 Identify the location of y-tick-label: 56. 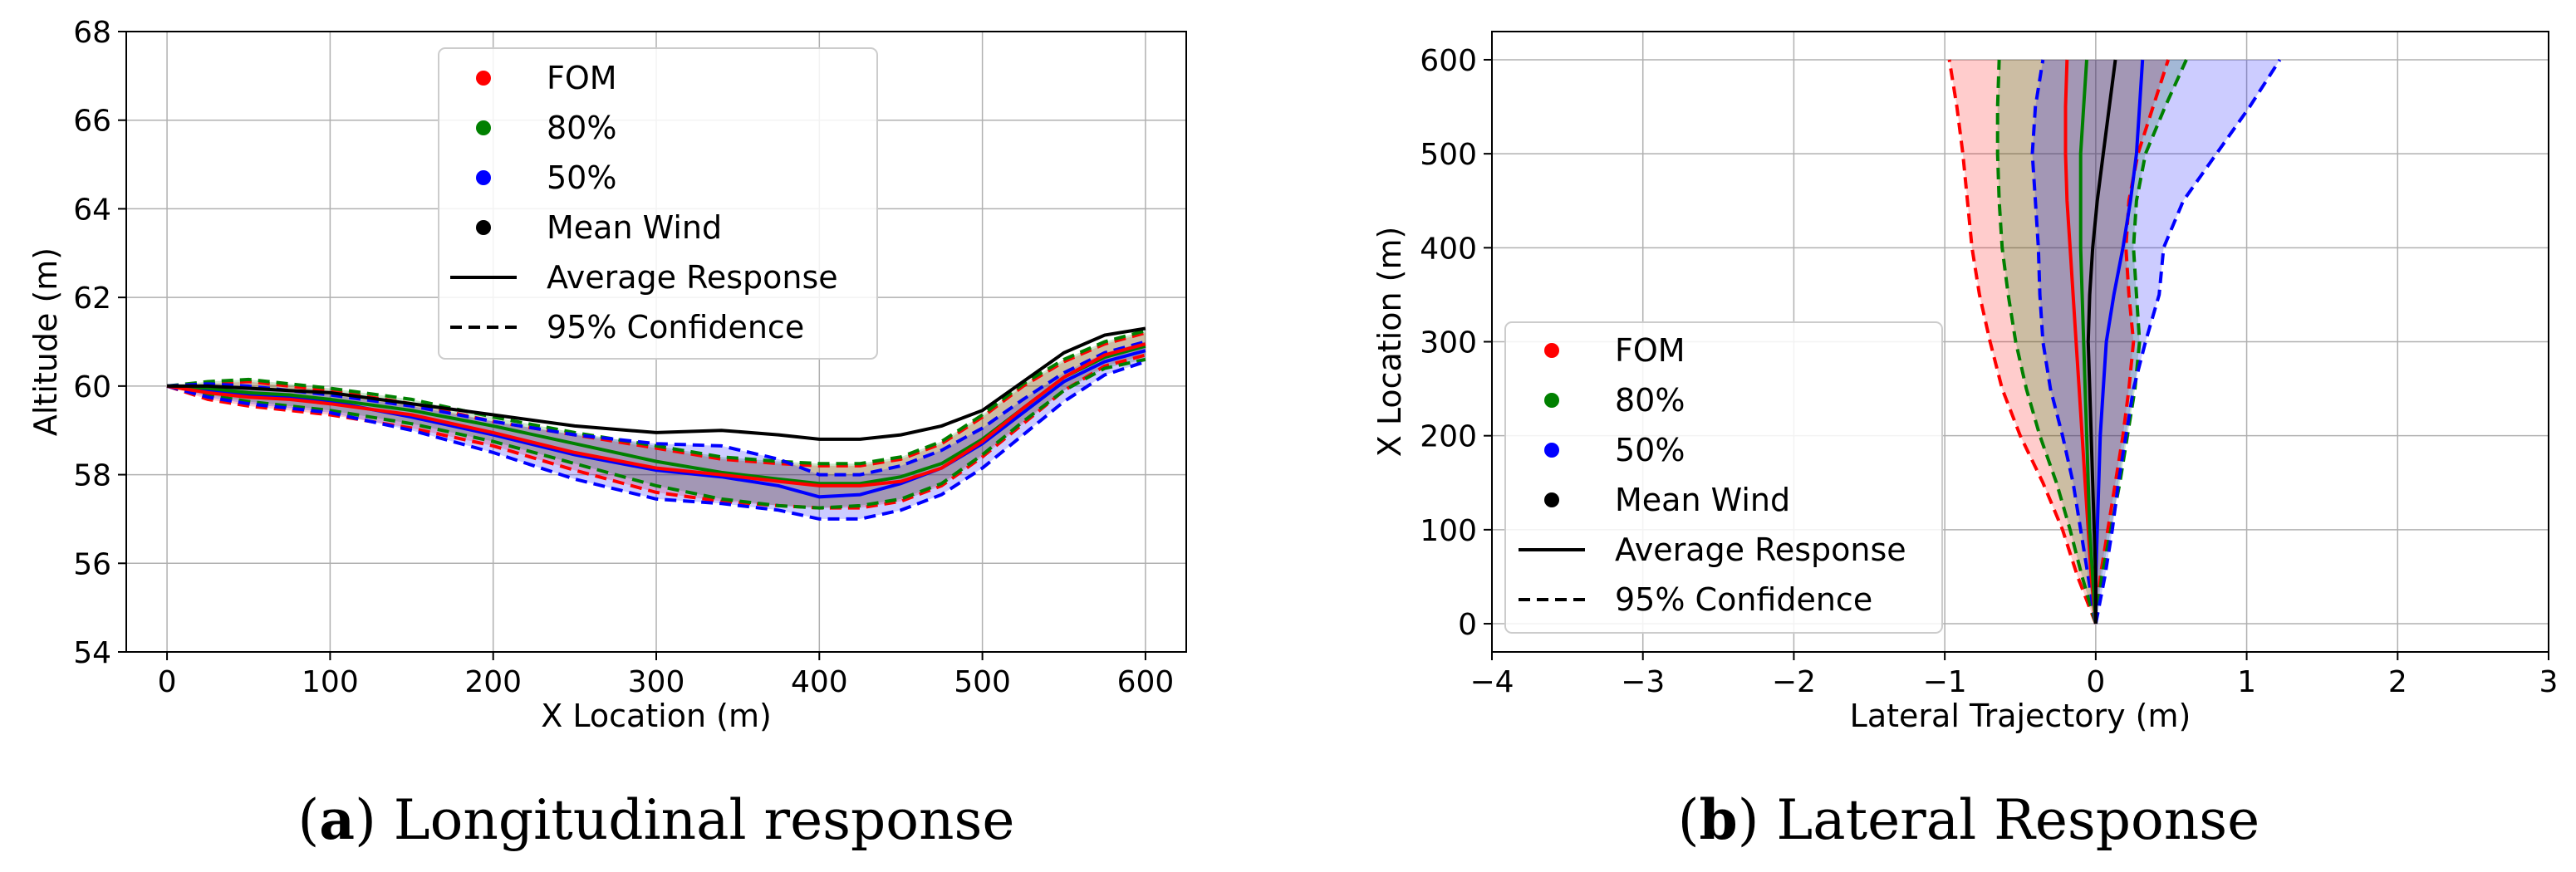
(92, 564).